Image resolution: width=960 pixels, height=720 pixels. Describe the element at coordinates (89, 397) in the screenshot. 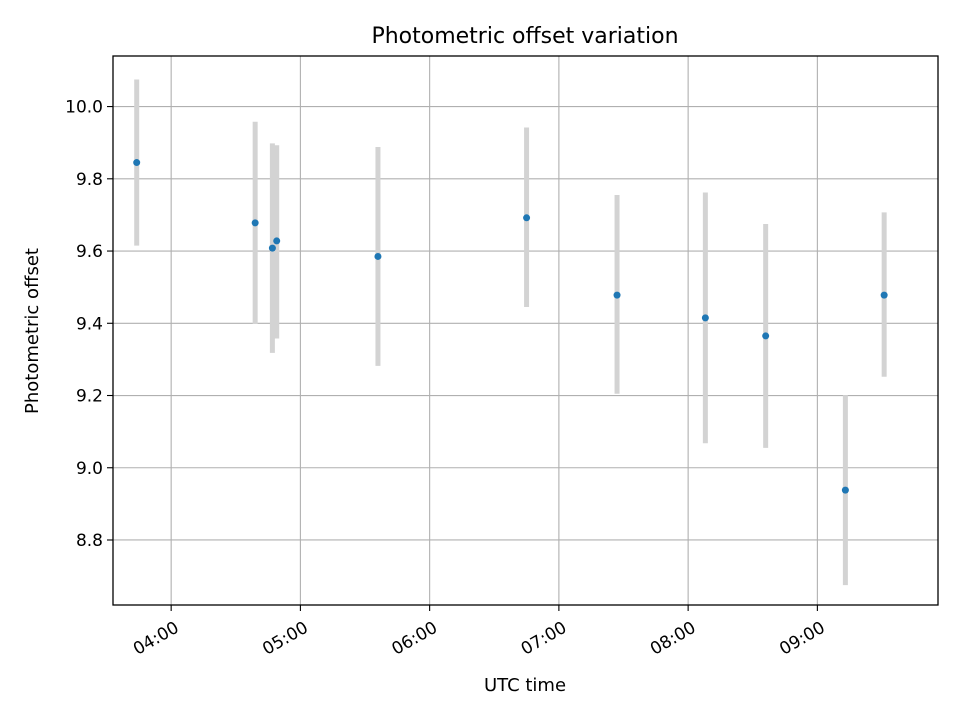

I see `y-tick-label: 9.2` at that location.